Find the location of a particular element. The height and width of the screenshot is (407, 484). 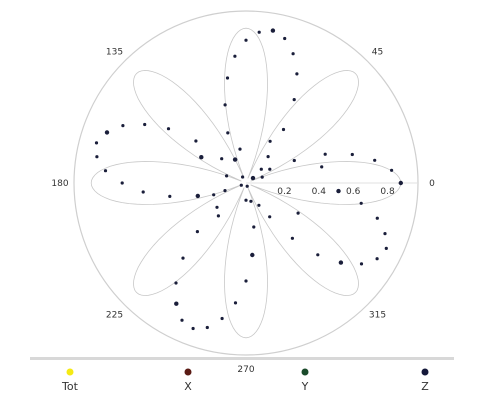

legend-label: Y is located at coordinates (305, 386).